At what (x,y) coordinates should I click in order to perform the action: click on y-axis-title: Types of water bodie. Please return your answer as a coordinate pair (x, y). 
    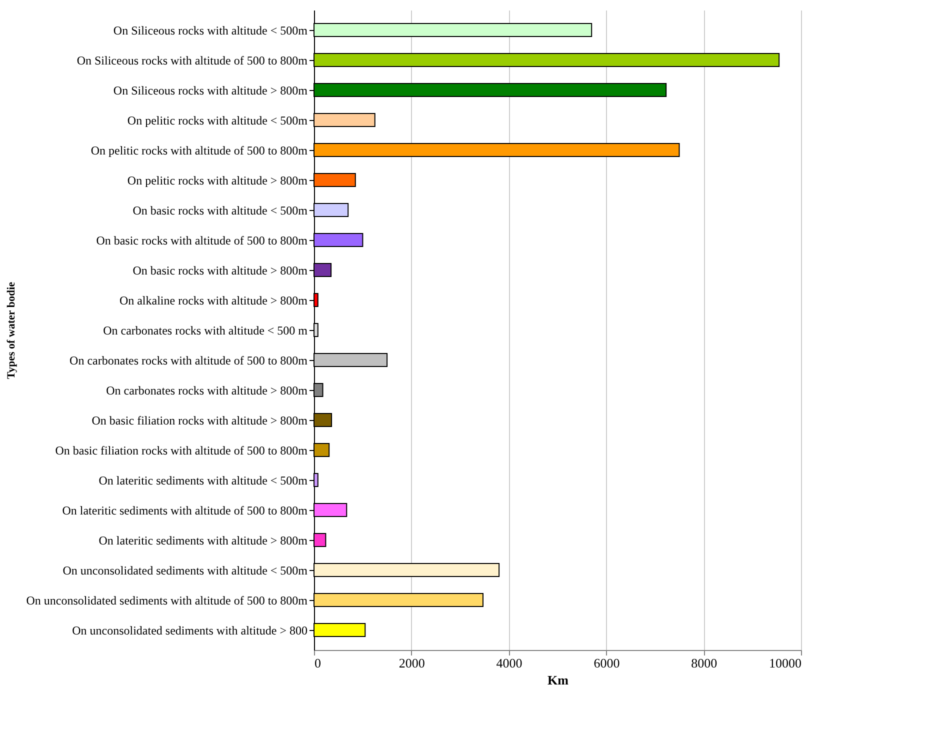
    Looking at the image, I should click on (12, 331).